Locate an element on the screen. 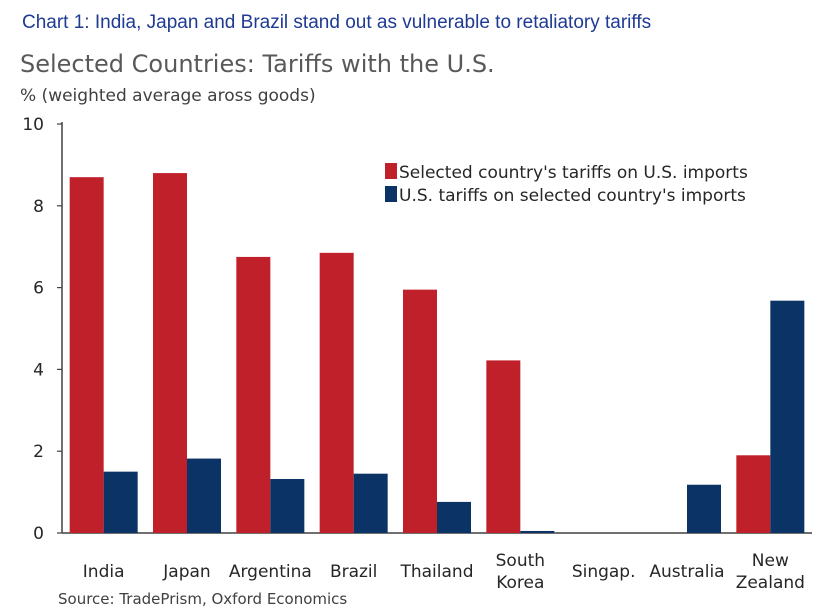 This screenshot has width=836, height=614. x-tick-label: New Zealand is located at coordinates (770, 572).